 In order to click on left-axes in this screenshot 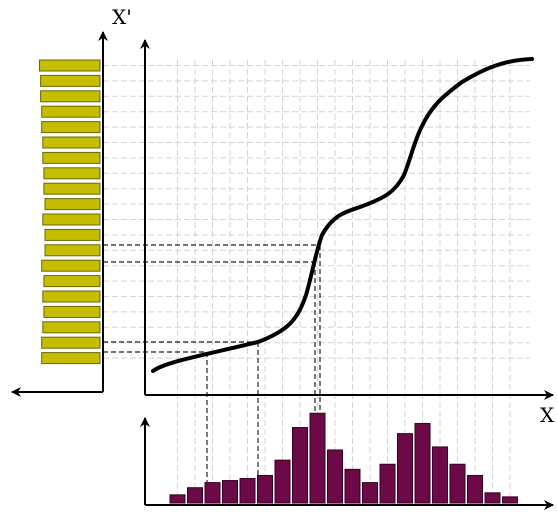, I will do `click(59, 214)`.